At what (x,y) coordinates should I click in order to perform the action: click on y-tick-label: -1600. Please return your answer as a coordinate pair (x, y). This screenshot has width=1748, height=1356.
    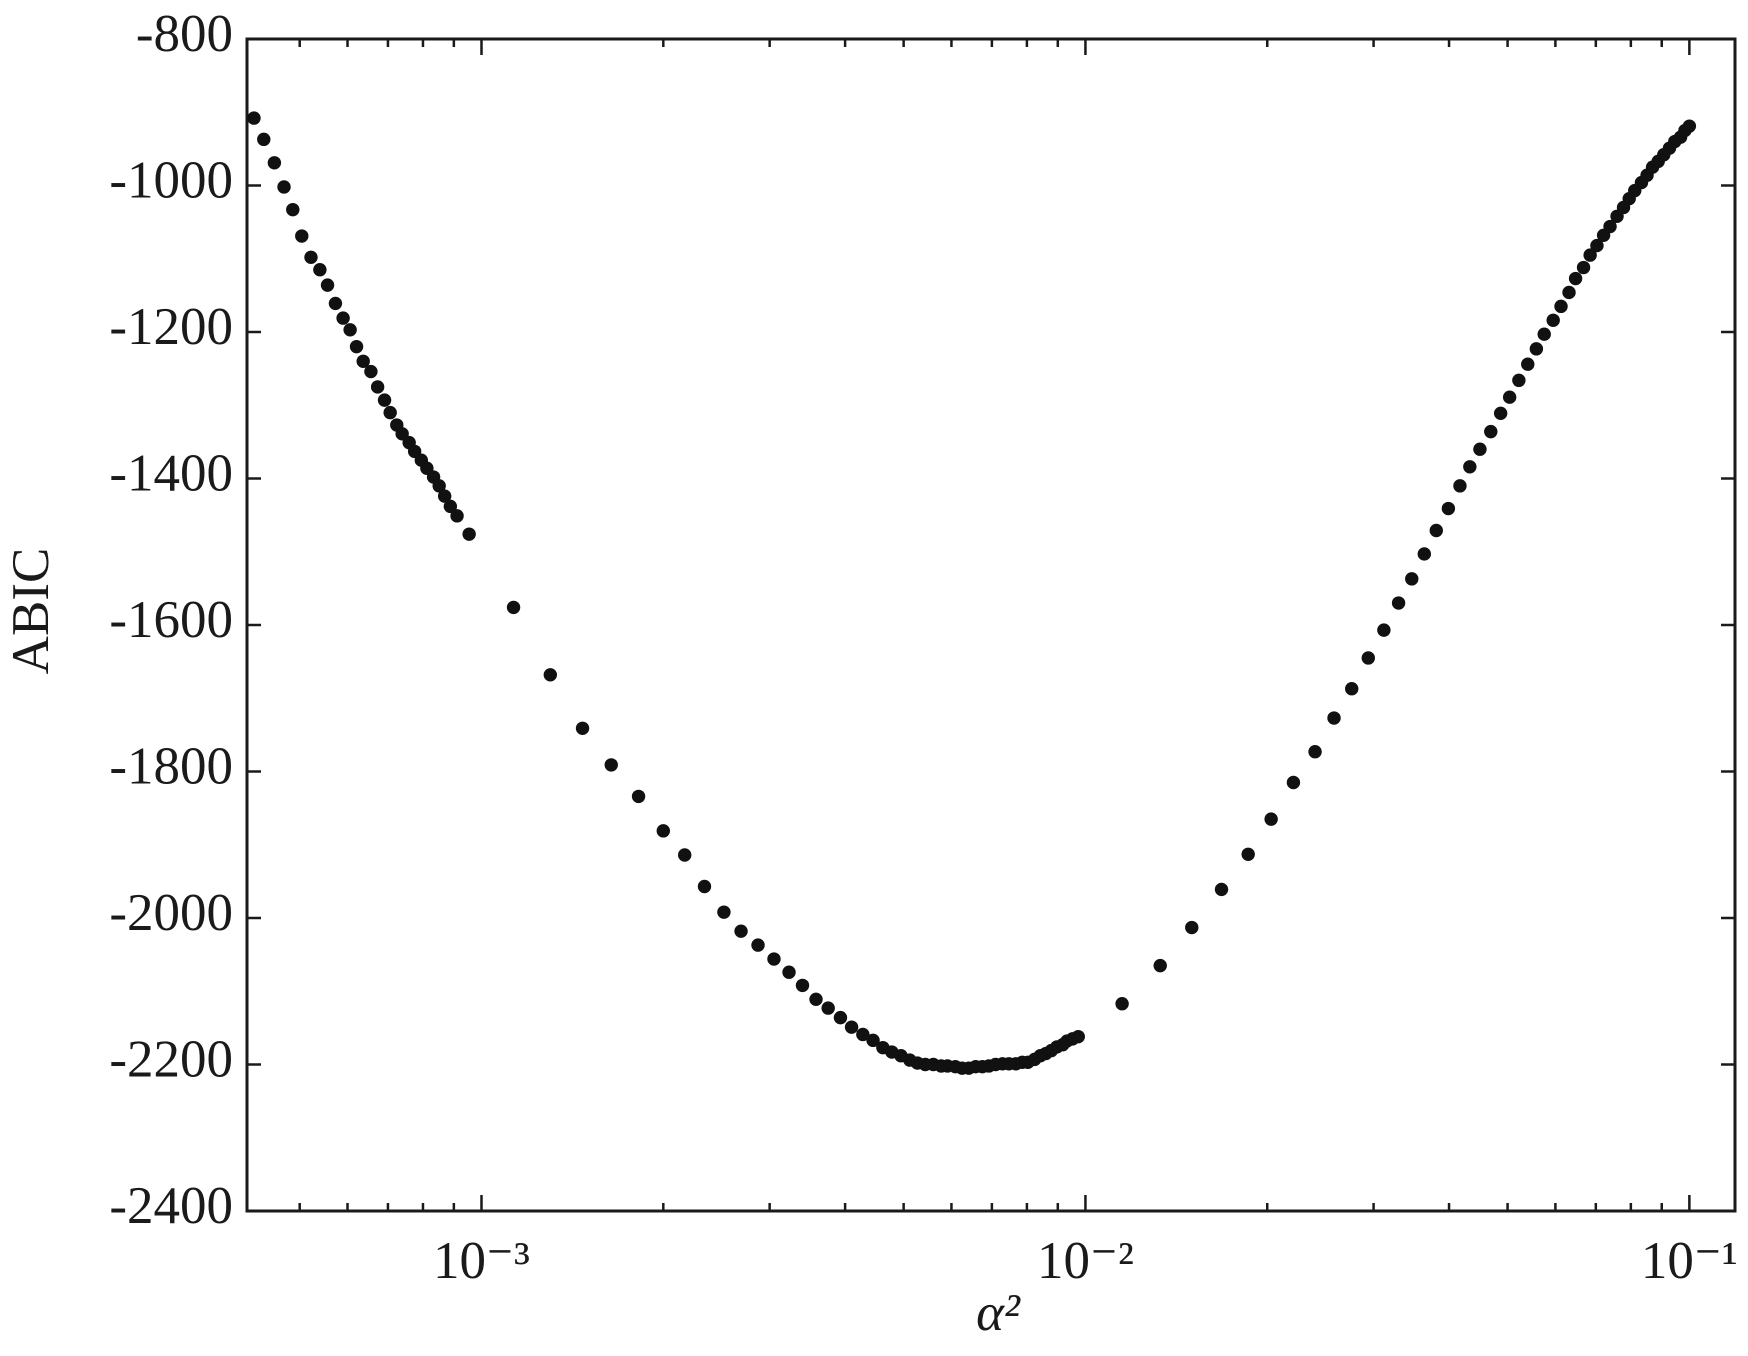
    Looking at the image, I should click on (171, 620).